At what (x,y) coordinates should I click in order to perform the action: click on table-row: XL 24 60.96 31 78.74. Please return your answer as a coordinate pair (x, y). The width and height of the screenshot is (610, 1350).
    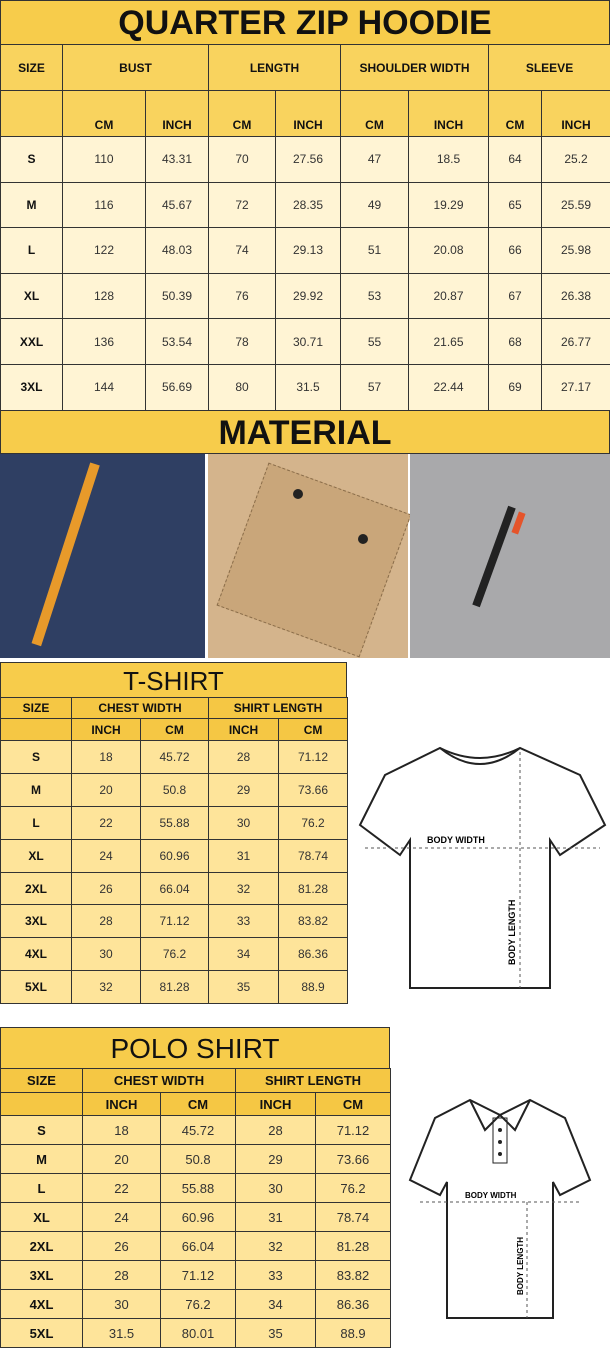
    Looking at the image, I should click on (174, 855).